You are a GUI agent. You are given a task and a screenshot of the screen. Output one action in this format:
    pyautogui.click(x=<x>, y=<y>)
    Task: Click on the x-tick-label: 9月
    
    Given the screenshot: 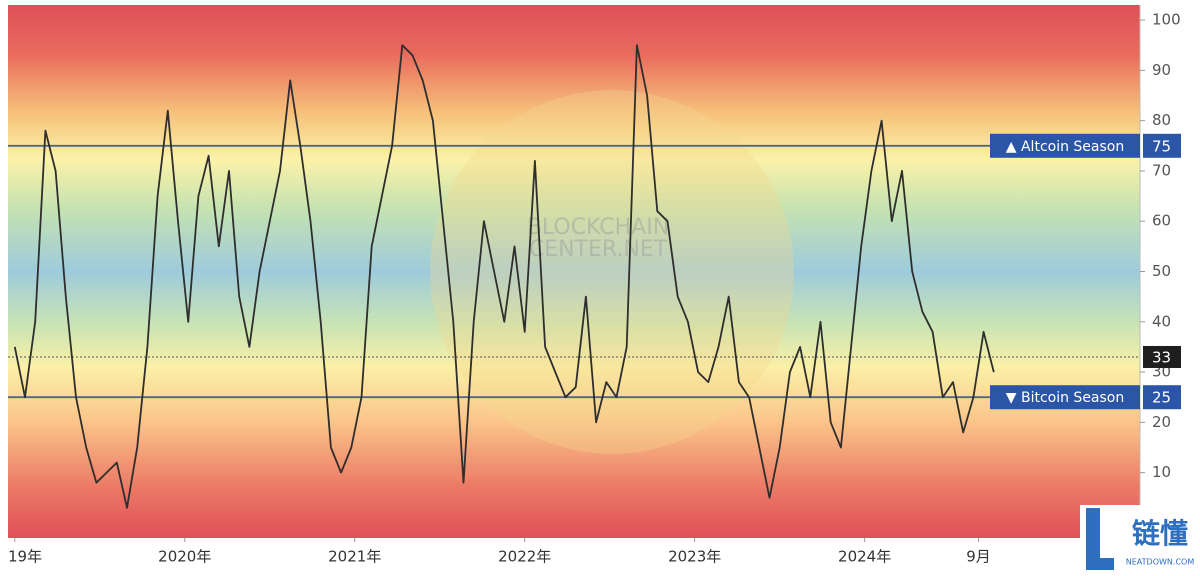 What is the action you would take?
    pyautogui.click(x=978, y=557)
    